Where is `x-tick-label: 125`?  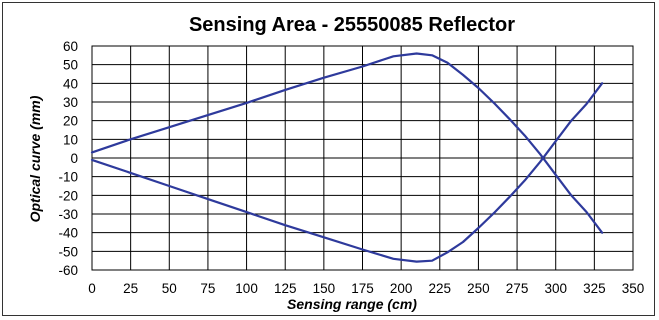 x-tick-label: 125 is located at coordinates (285, 288).